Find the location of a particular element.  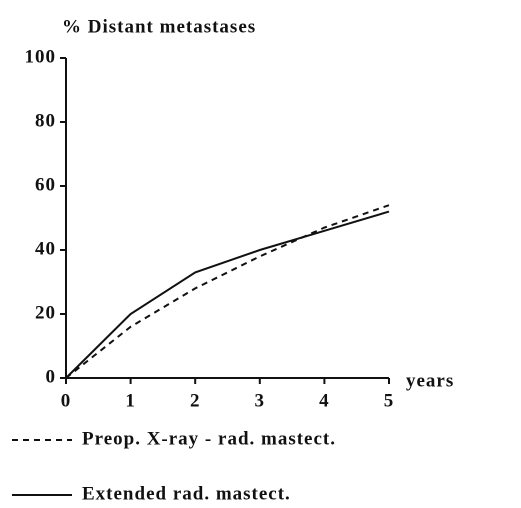

x-tick-label: 3 is located at coordinates (260, 400).